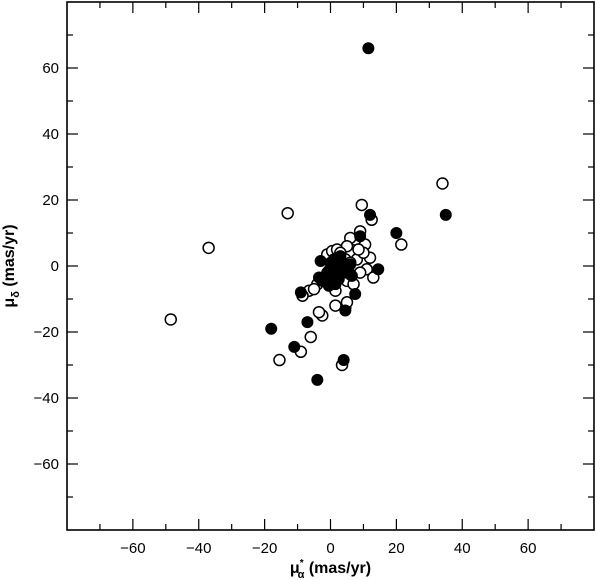 The height and width of the screenshot is (580, 596). What do you see at coordinates (301, 574) in the screenshot?
I see `x-axis-title-sub: α` at bounding box center [301, 574].